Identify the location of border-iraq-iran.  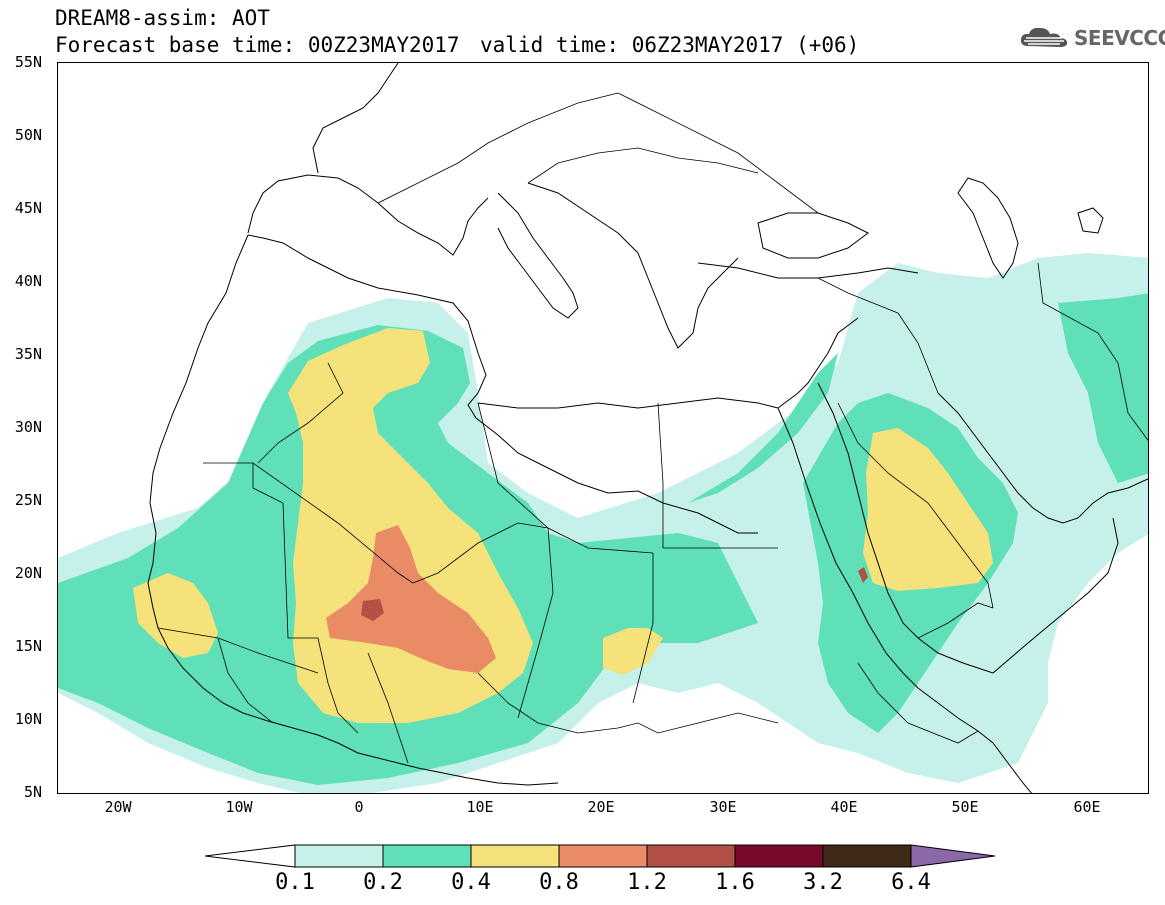
(918, 353).